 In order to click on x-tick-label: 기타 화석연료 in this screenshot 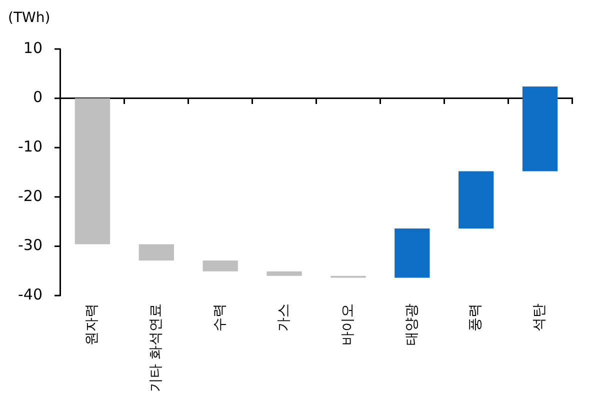, I will do `click(156, 348)`.